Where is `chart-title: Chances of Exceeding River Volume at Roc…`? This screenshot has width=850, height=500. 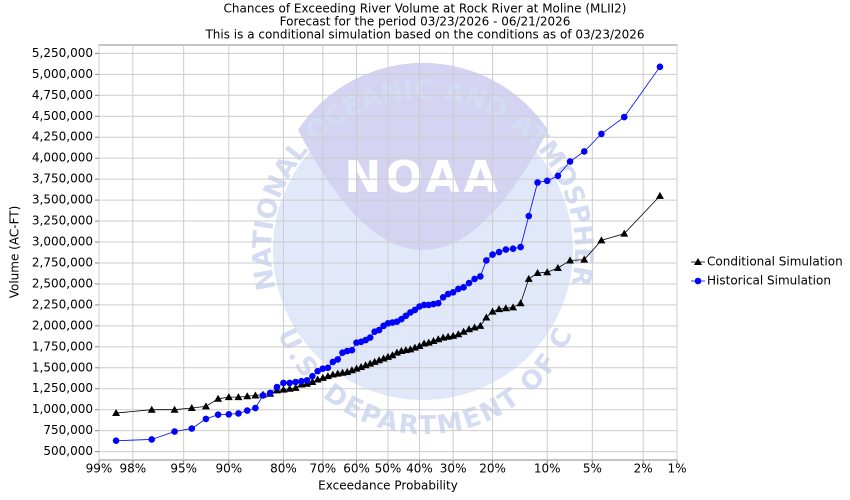
chart-title: Chances of Exceeding River Volume at Roc… is located at coordinates (425, 9).